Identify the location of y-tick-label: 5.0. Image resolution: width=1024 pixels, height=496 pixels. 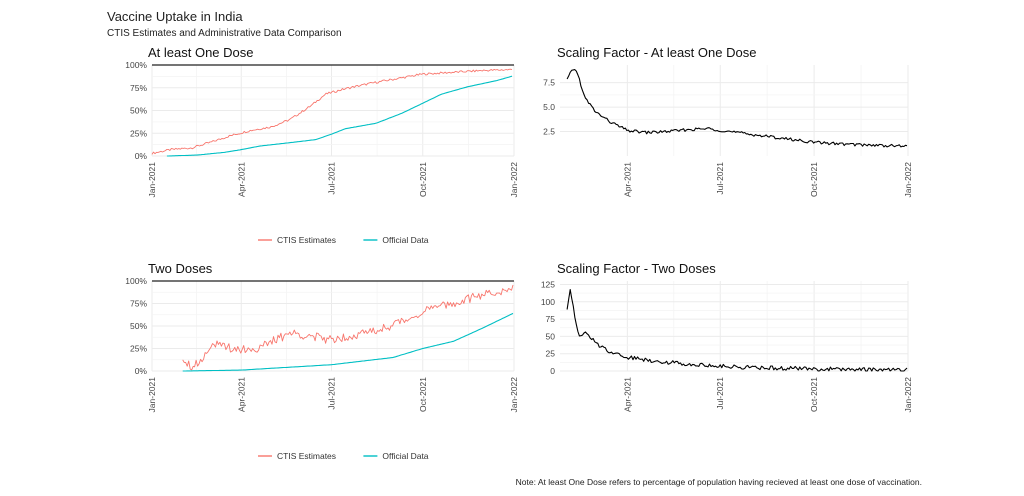
(549, 107).